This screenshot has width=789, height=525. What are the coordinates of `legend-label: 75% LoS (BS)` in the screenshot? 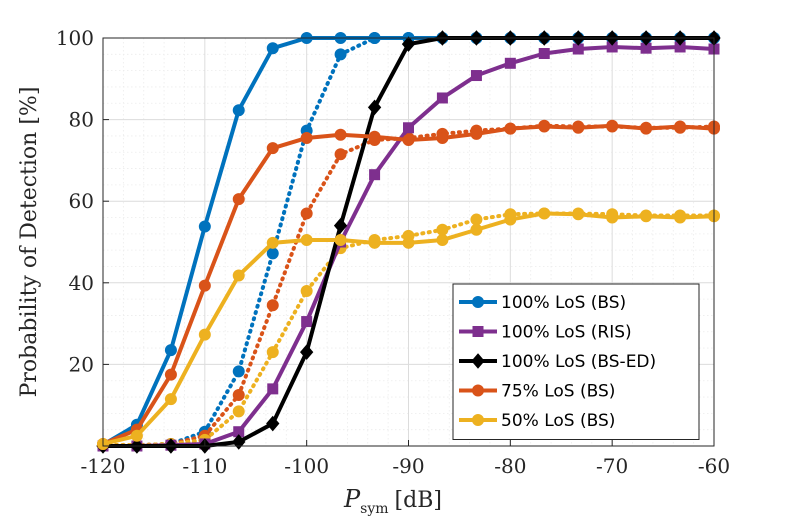 It's located at (558, 392).